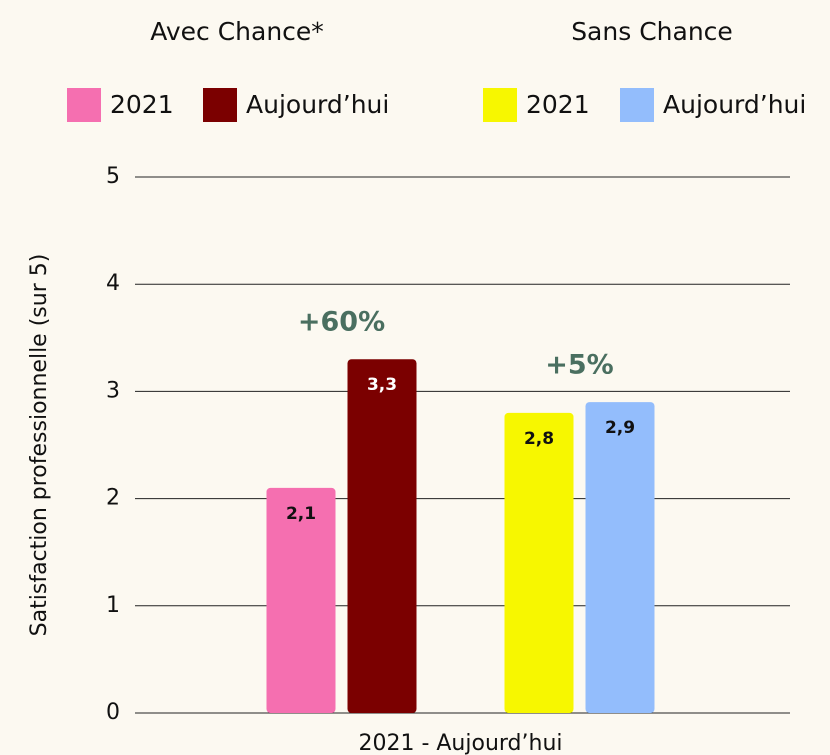  What do you see at coordinates (39, 445) in the screenshot?
I see `y-axis-label: Satisfaction professionnelle (sur 5)` at bounding box center [39, 445].